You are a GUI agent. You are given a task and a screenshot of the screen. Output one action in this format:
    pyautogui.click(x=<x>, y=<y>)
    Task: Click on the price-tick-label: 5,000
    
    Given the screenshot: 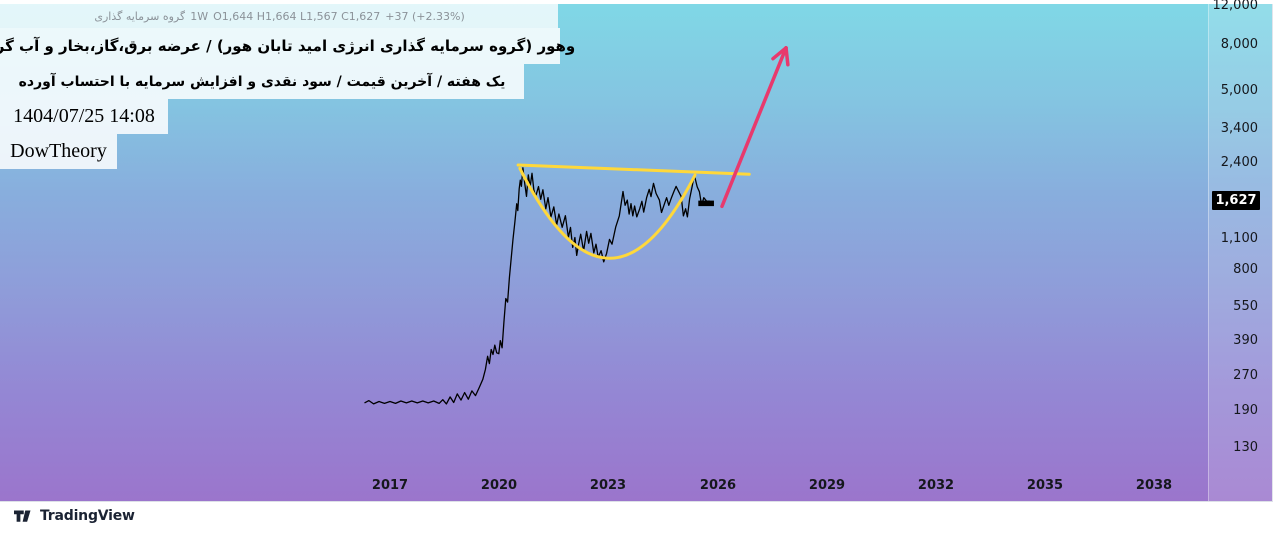 What is the action you would take?
    pyautogui.click(x=1239, y=90)
    